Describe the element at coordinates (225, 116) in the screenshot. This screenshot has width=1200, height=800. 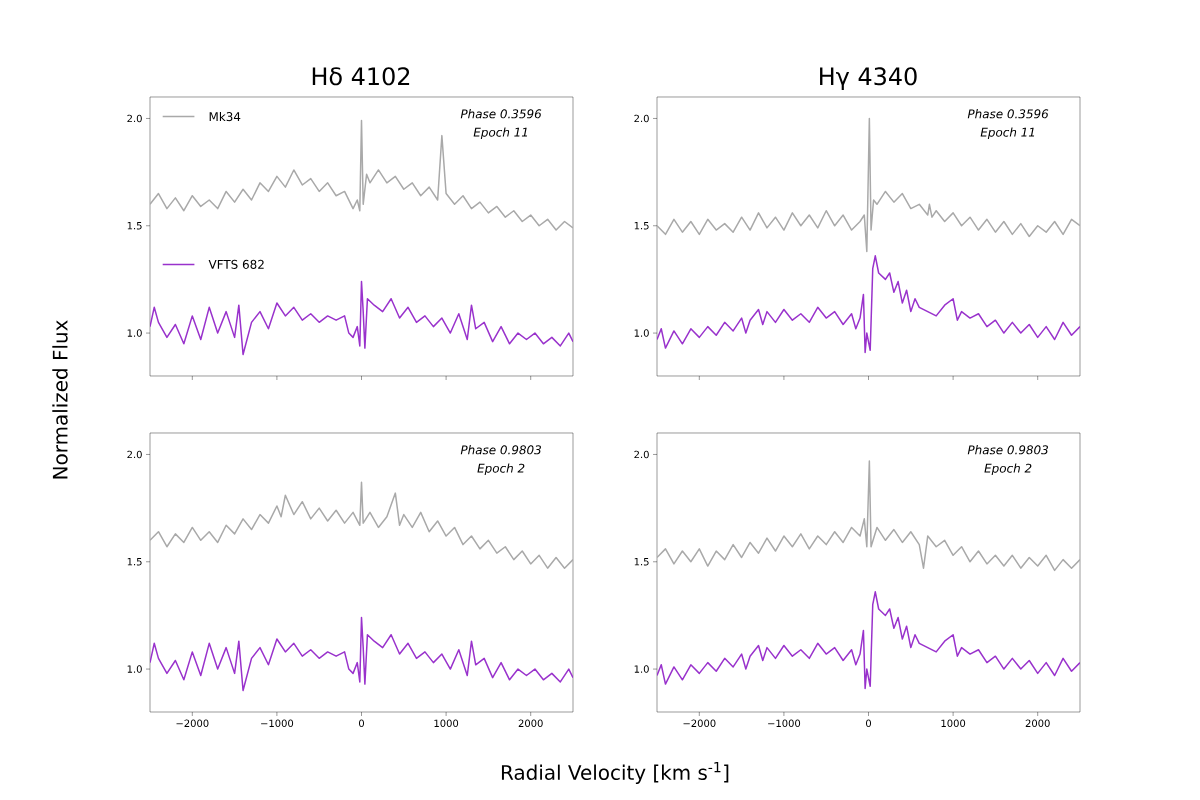
I see `legend-label: Mk34` at that location.